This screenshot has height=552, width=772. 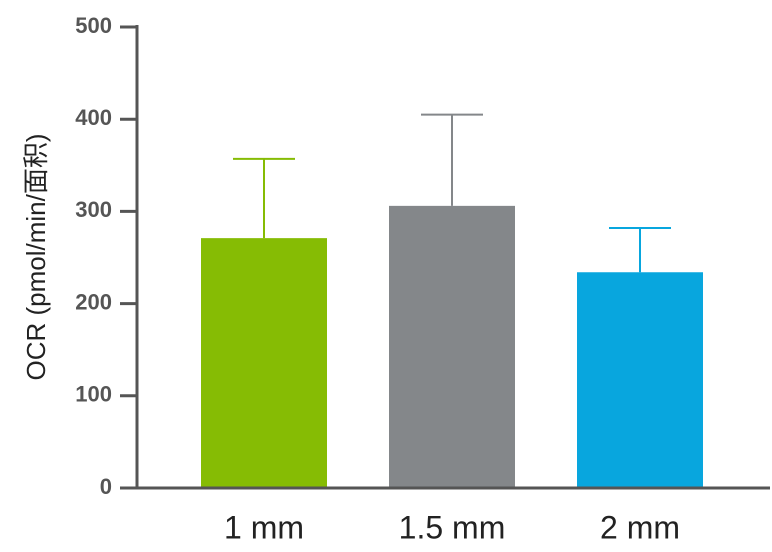 What do you see at coordinates (93, 25) in the screenshot?
I see `y-tick-label: 500` at bounding box center [93, 25].